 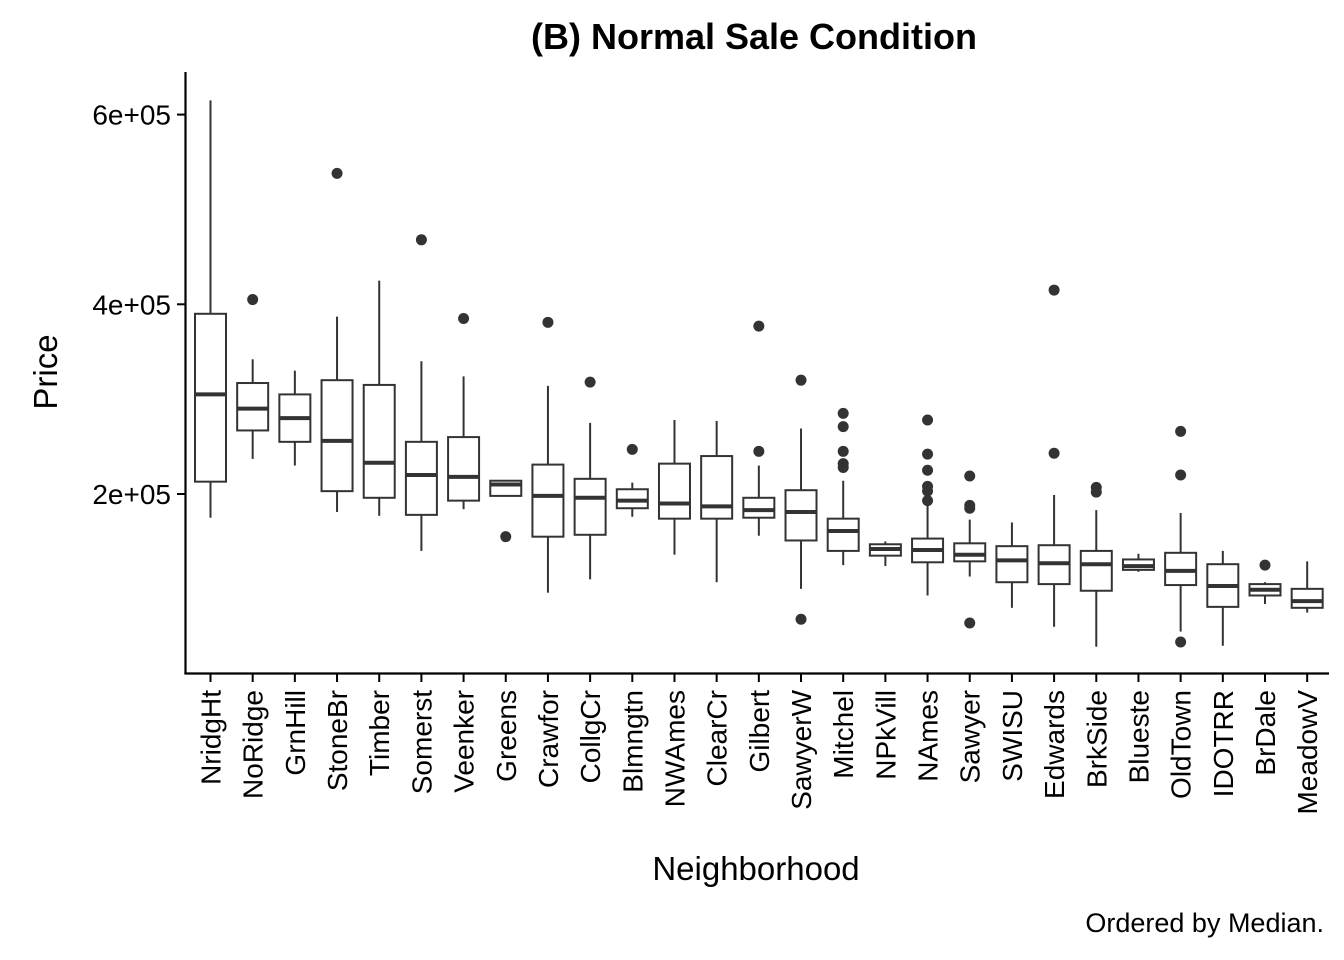 I want to click on box-BrDale, so click(x=1265, y=582).